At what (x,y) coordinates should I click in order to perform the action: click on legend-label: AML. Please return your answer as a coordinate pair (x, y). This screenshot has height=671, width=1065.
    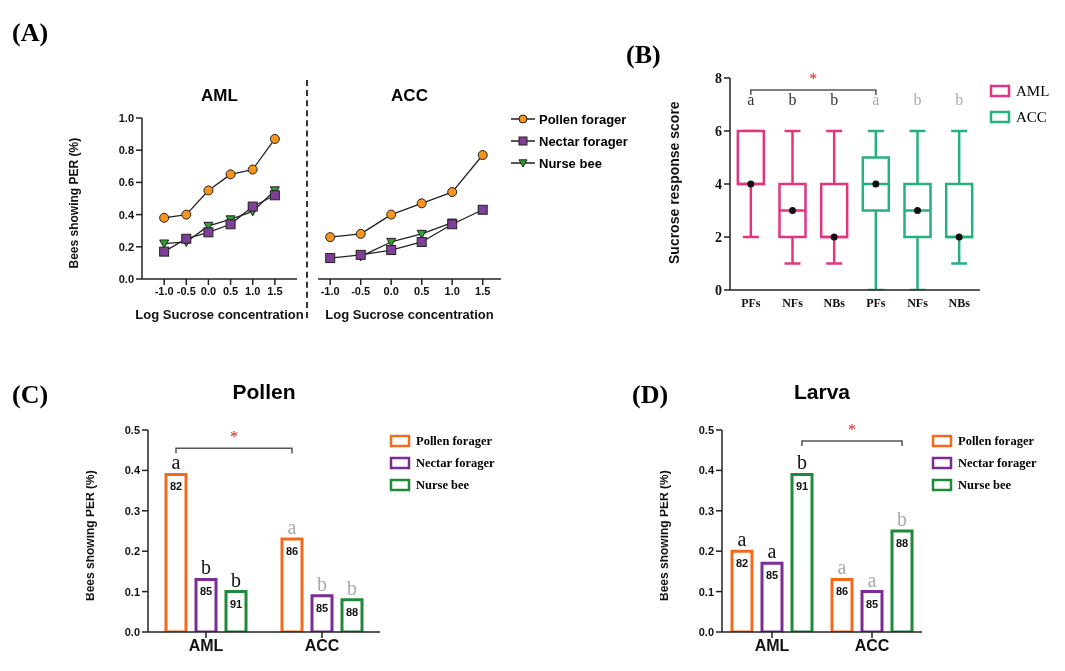
    Looking at the image, I should click on (1033, 91).